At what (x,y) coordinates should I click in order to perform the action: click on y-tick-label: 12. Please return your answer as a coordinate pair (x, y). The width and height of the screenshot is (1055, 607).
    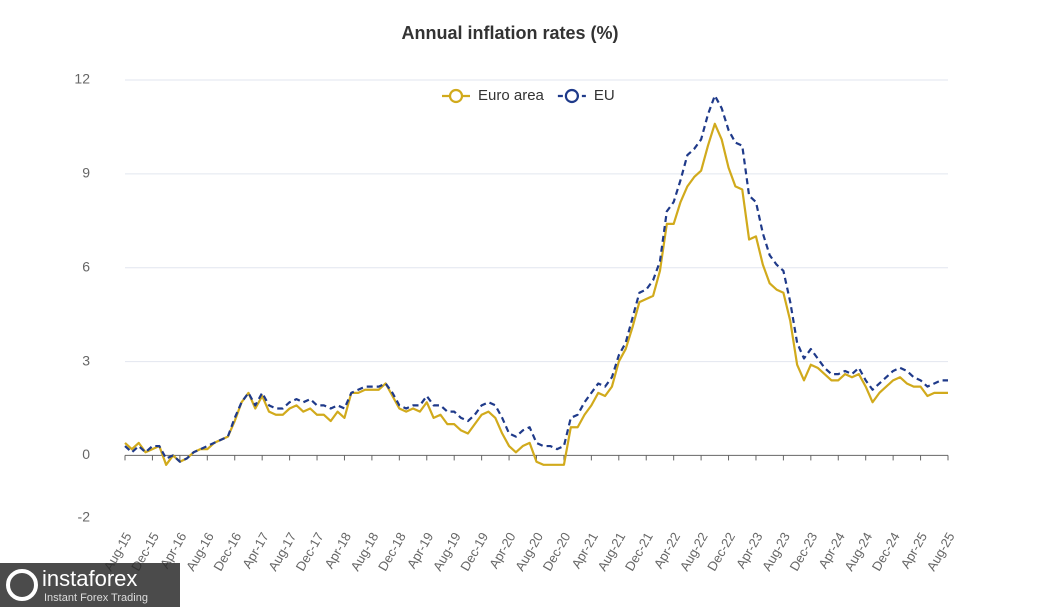
    Looking at the image, I should click on (82, 79).